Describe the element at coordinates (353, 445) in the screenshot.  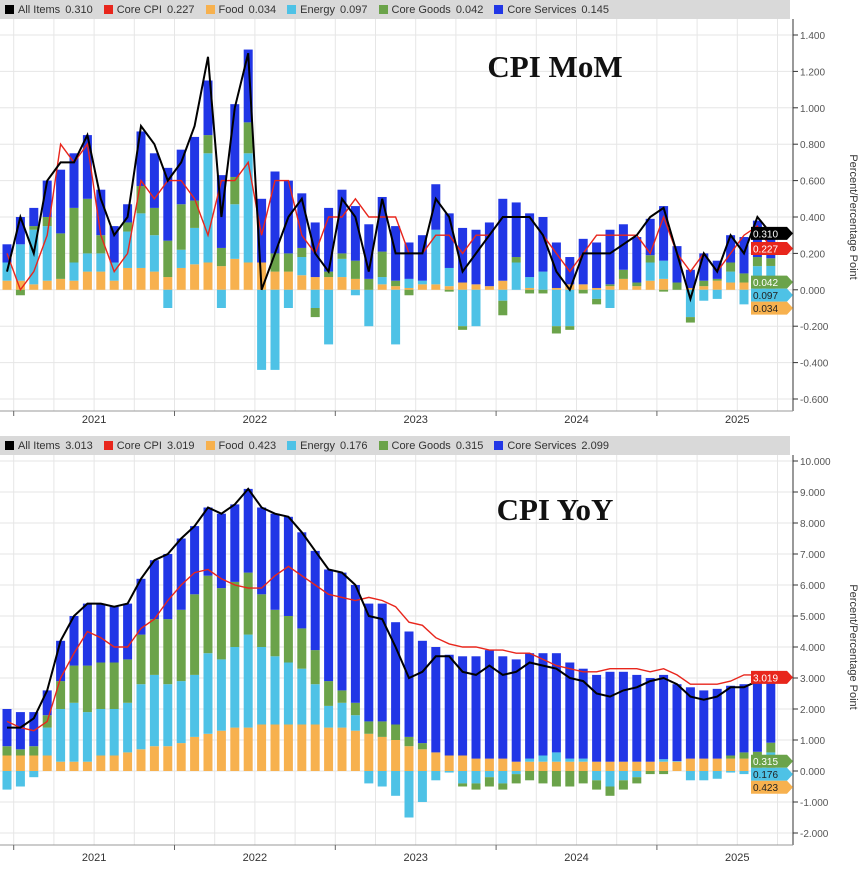
I see `legend-value: 0.176` at that location.